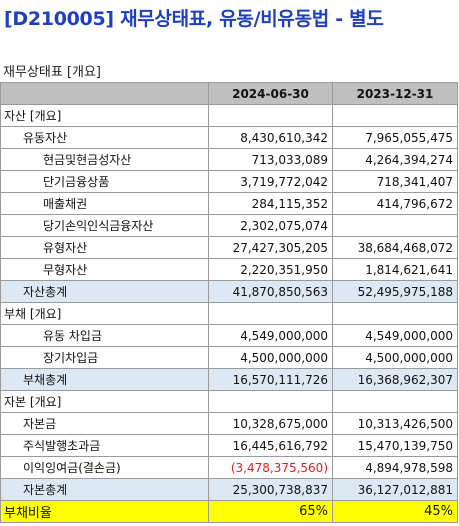 Image resolution: width=459 pixels, height=526 pixels. I want to click on row-label: 당기손익인식금융자산, so click(104, 225).